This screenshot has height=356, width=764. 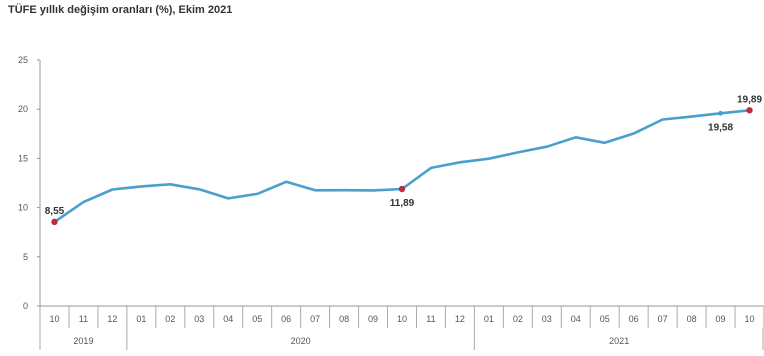 What do you see at coordinates (720, 127) in the screenshot?
I see `data-label: 19,58` at bounding box center [720, 127].